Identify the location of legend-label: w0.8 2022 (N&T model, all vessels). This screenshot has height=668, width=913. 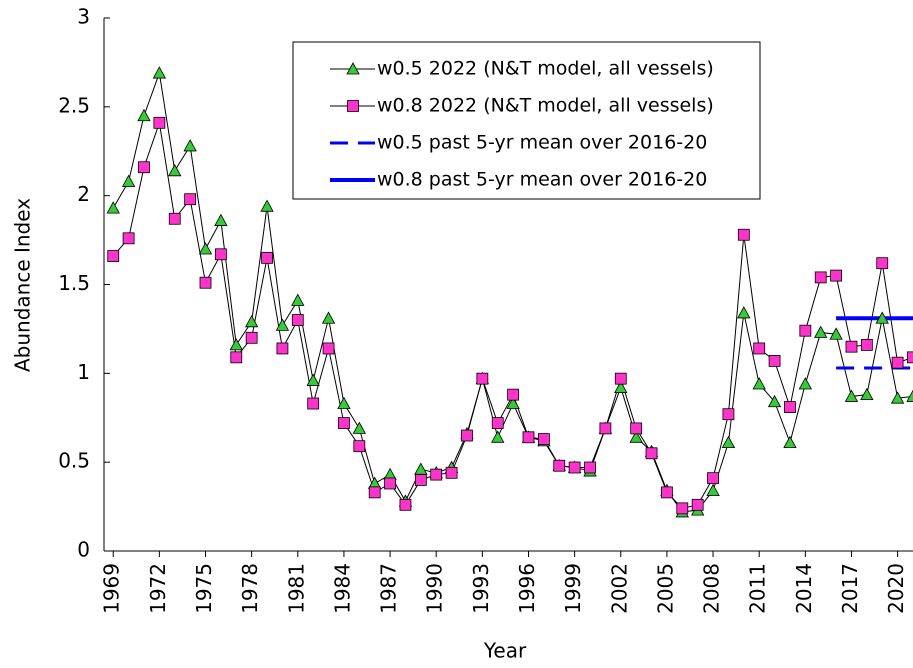
(545, 106).